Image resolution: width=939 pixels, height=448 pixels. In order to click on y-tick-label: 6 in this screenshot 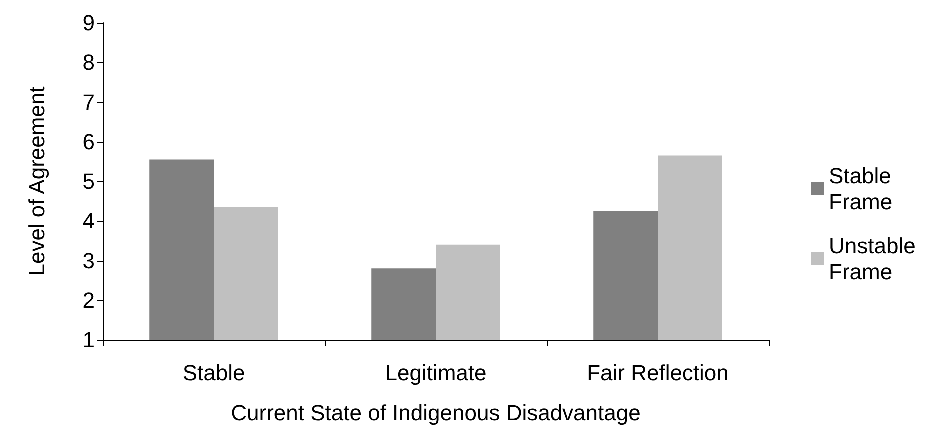, I will do `click(88, 141)`.